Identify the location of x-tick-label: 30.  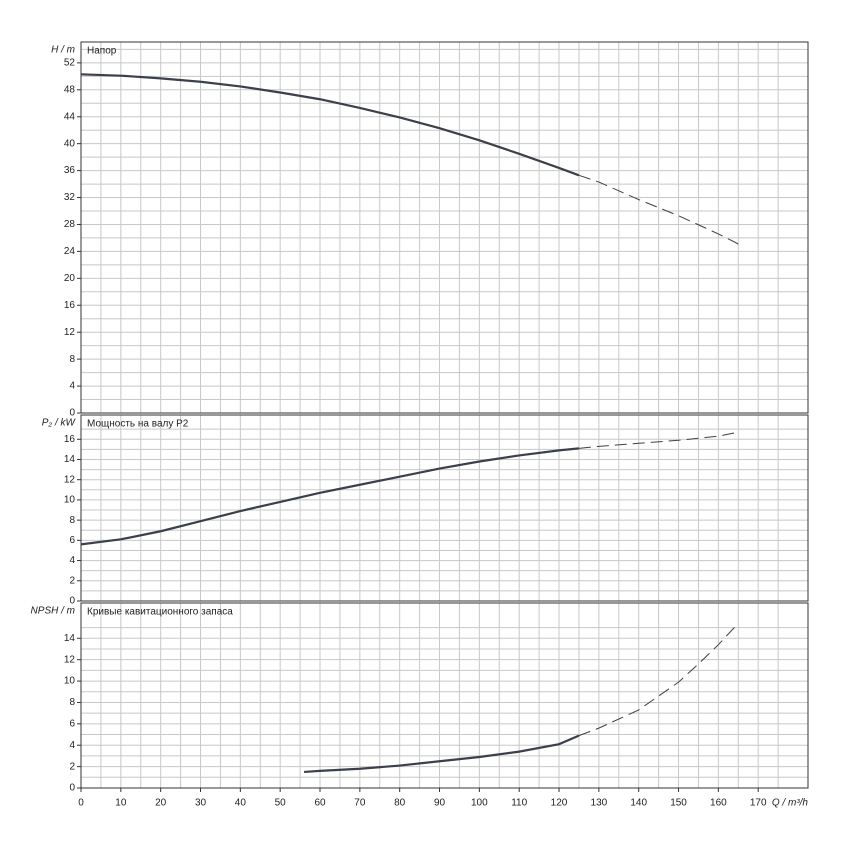
(201, 803).